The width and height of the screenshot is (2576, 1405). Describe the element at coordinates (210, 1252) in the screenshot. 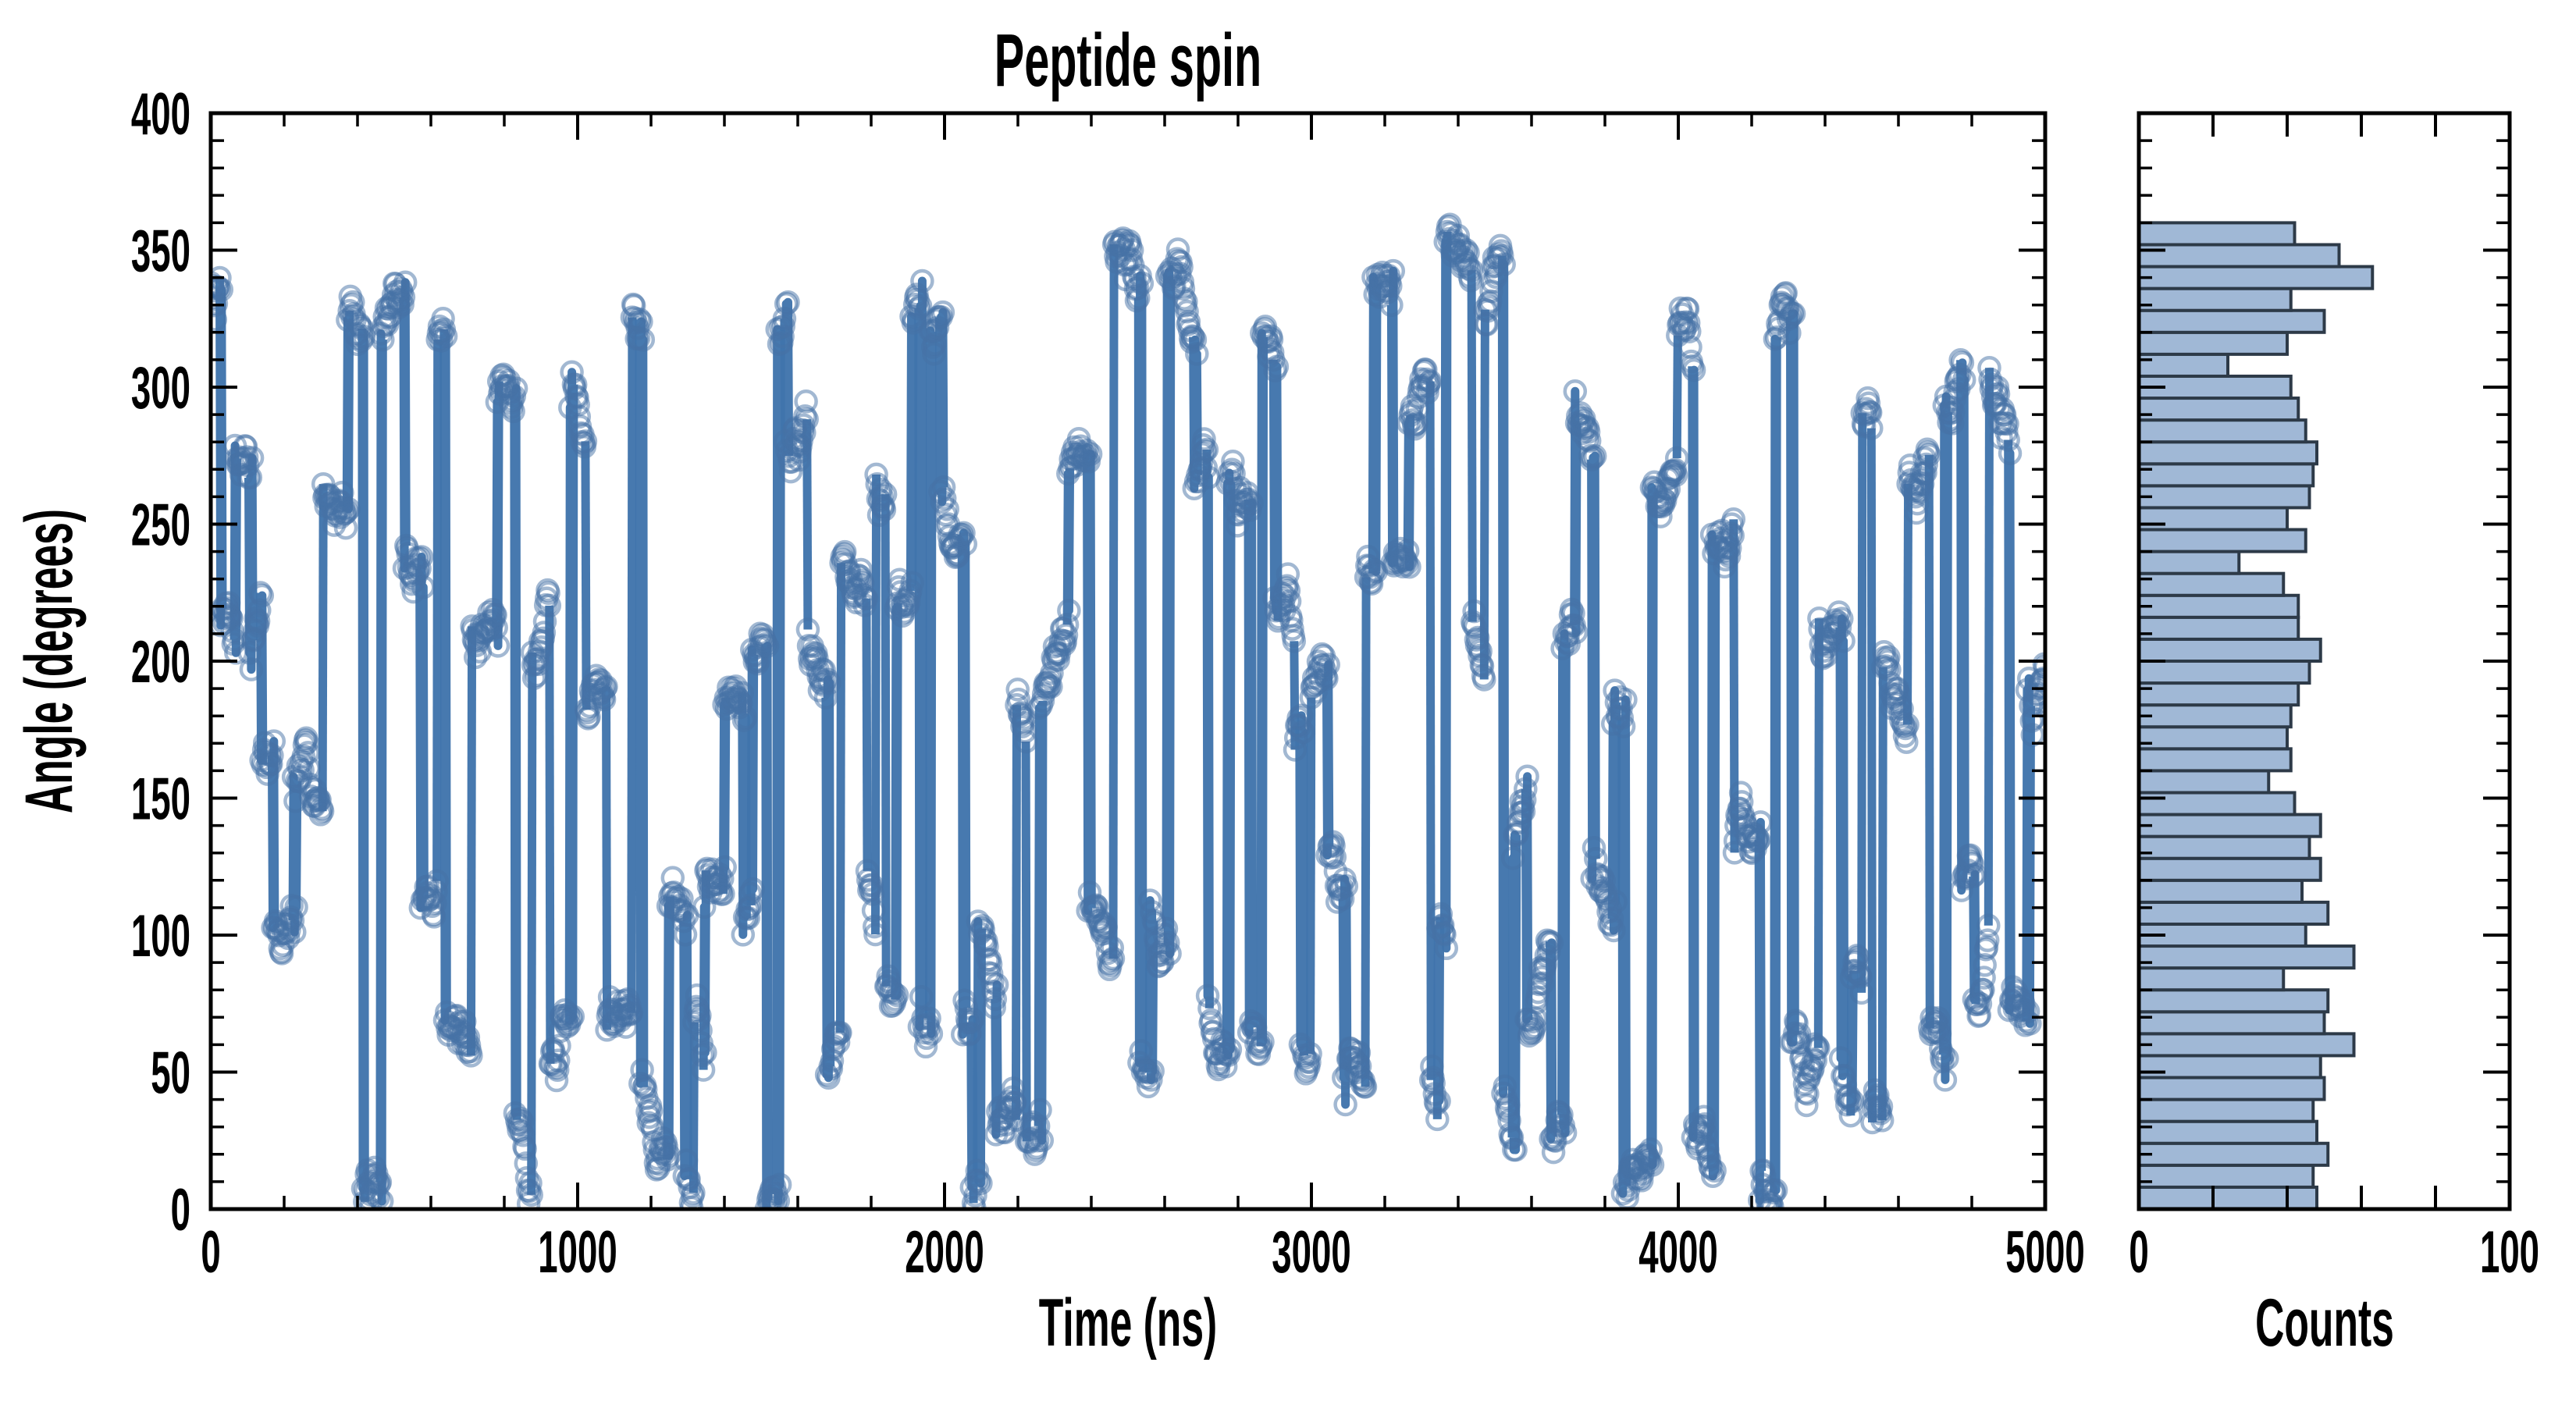

I see `tick-label: 0` at that location.